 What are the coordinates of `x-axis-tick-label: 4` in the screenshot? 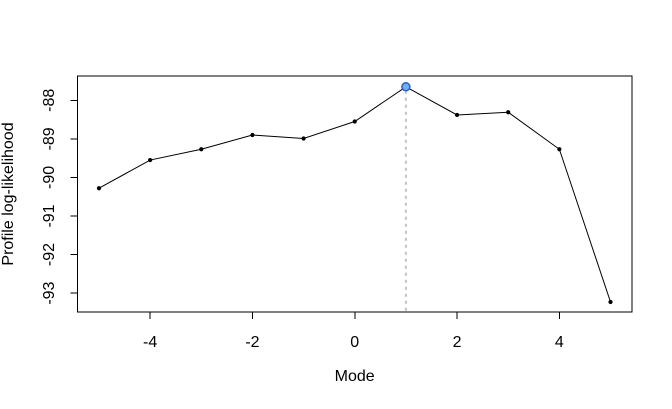 It's located at (559, 342).